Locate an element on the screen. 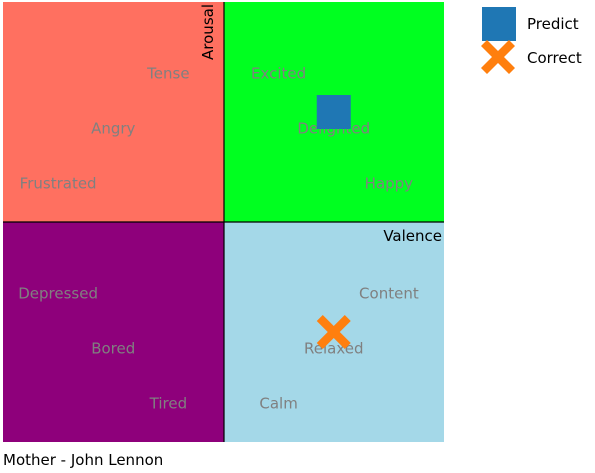 This screenshot has width=595, height=473. chart-caption: Mother - John Lennon is located at coordinates (83, 460).